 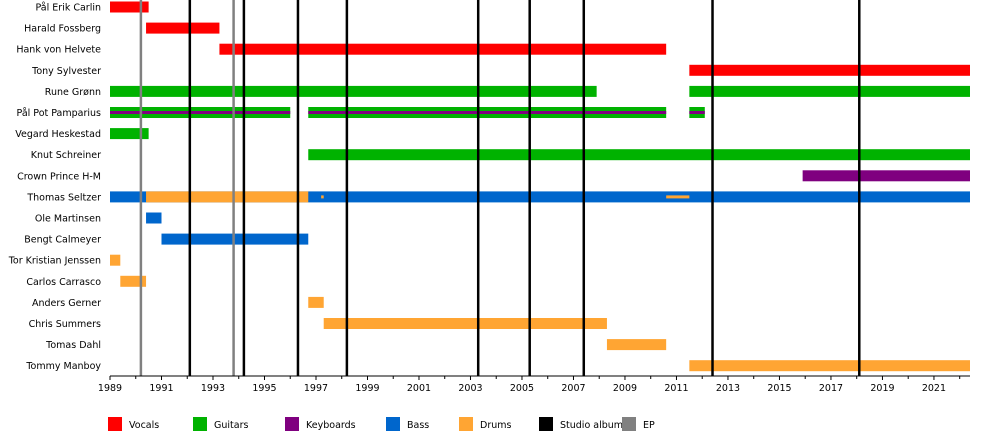 What do you see at coordinates (58, 50) in the screenshot?
I see `member-label-hank-von-helvete: Hank von Helvete` at bounding box center [58, 50].